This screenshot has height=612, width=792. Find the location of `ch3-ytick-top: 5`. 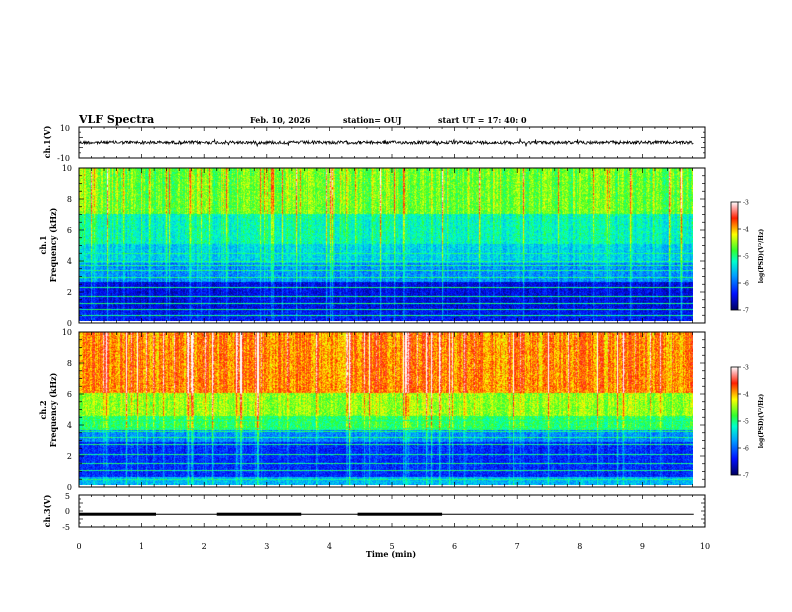

ch3-ytick-top: 5 is located at coordinates (67, 496).